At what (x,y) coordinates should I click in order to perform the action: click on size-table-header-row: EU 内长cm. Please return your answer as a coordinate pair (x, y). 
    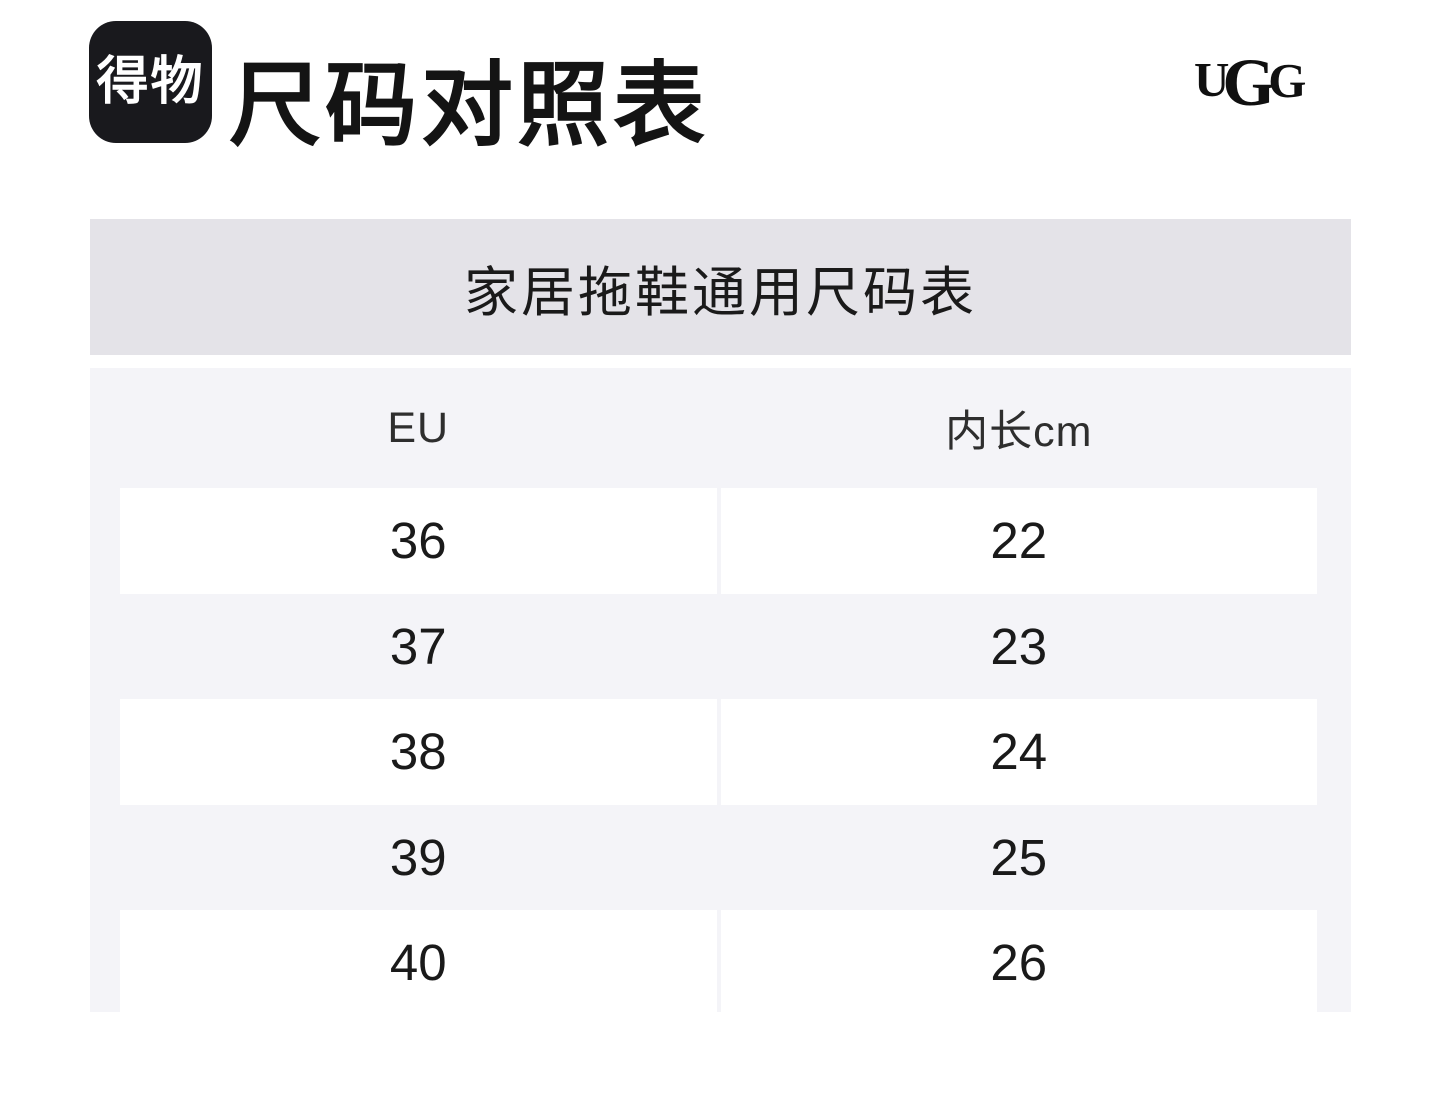
    Looking at the image, I should click on (718, 428).